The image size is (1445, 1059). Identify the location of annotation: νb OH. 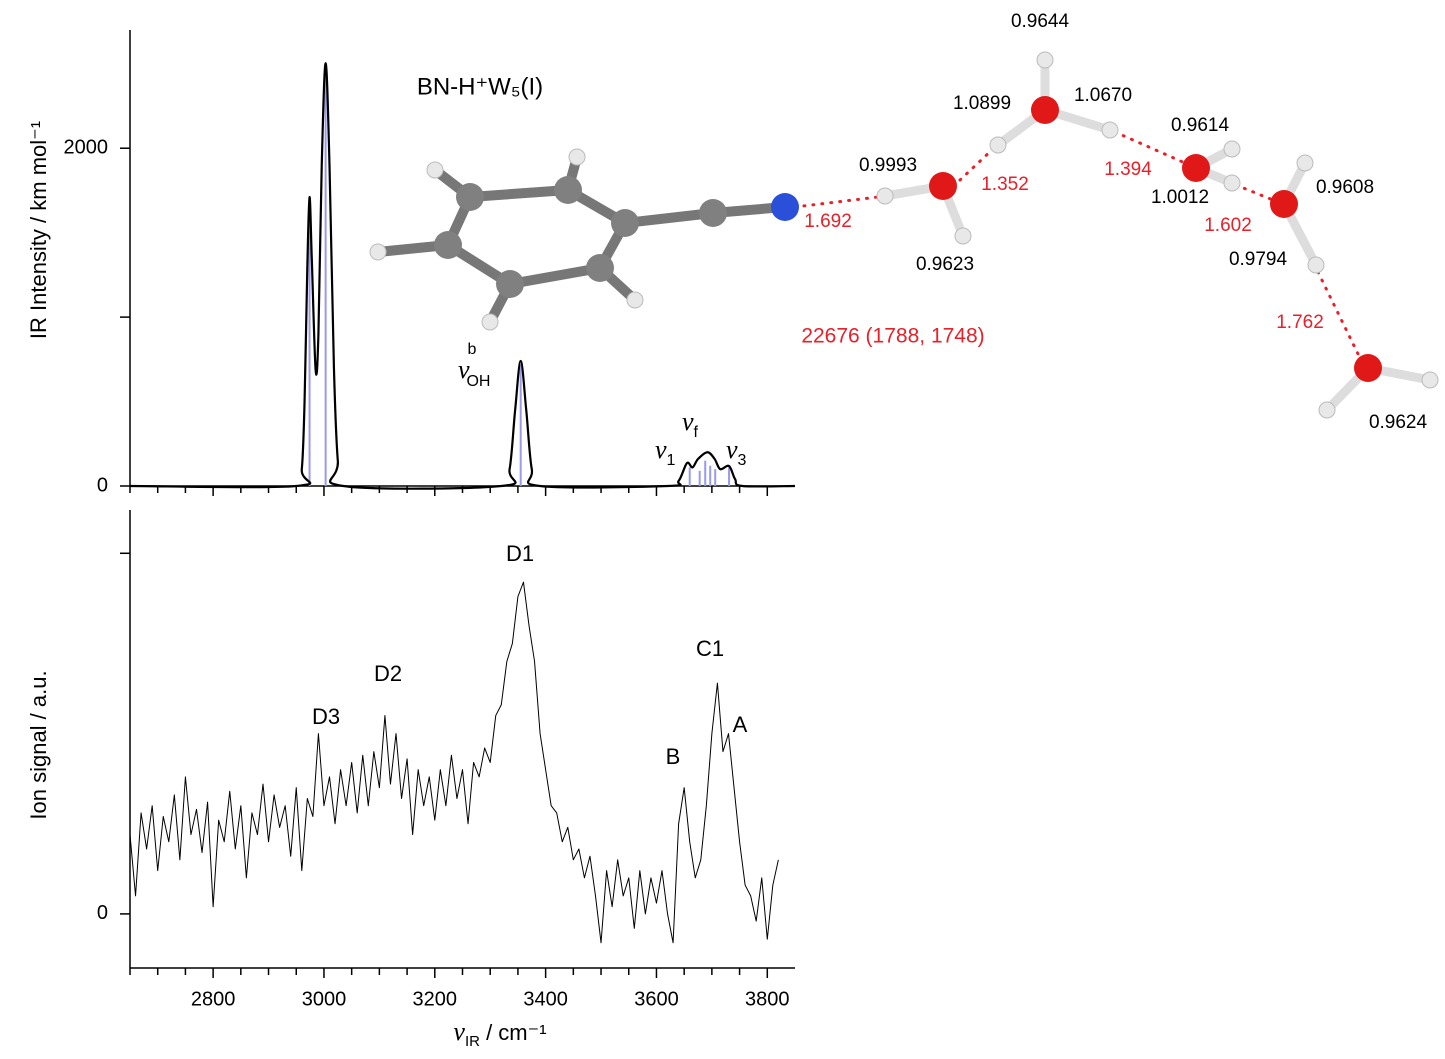
(474, 365).